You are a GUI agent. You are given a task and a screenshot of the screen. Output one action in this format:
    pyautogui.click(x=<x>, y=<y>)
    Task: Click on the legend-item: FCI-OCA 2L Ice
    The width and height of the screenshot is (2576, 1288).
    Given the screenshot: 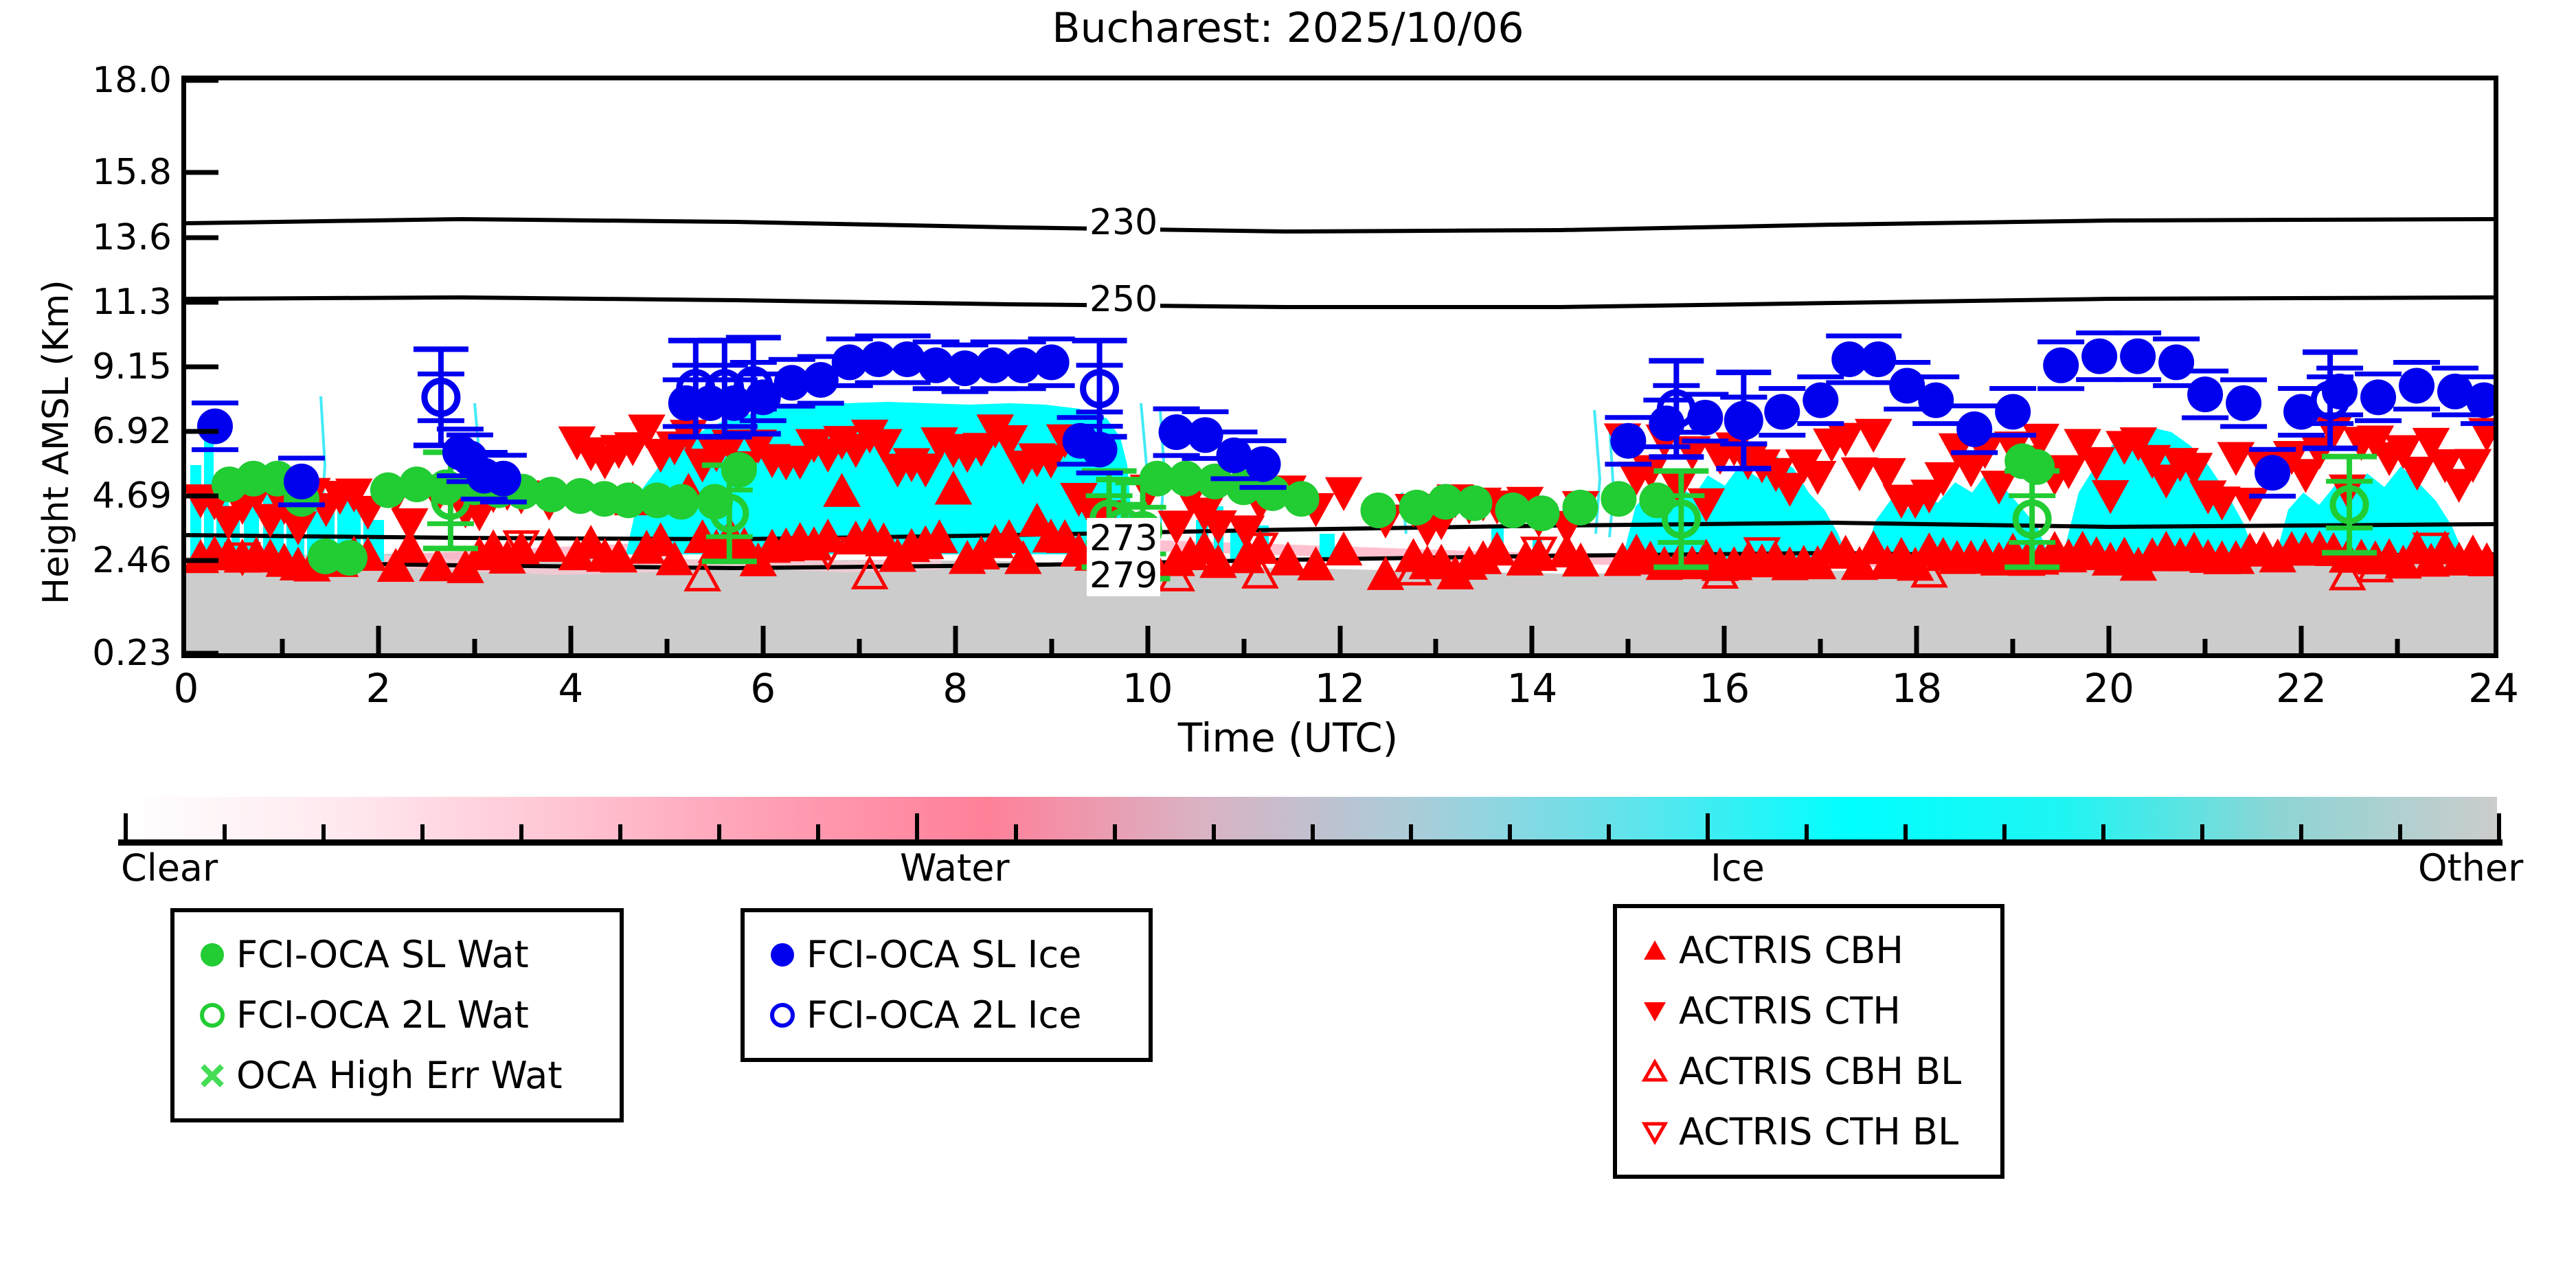 What is the action you would take?
    pyautogui.click(x=944, y=1015)
    